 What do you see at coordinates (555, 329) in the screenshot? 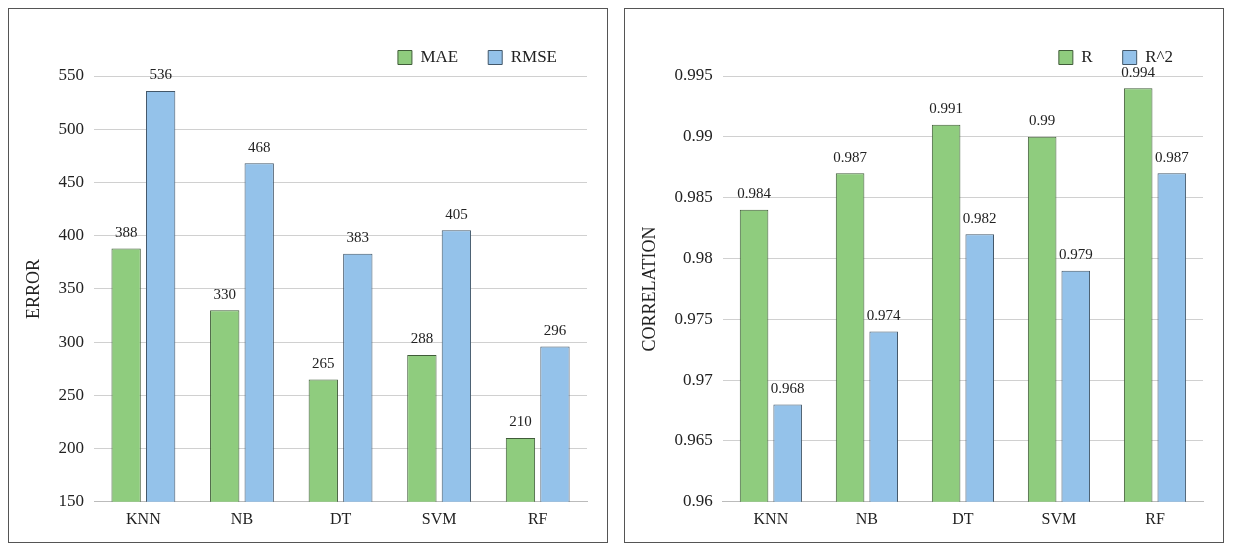
I see `data-label: 296` at bounding box center [555, 329].